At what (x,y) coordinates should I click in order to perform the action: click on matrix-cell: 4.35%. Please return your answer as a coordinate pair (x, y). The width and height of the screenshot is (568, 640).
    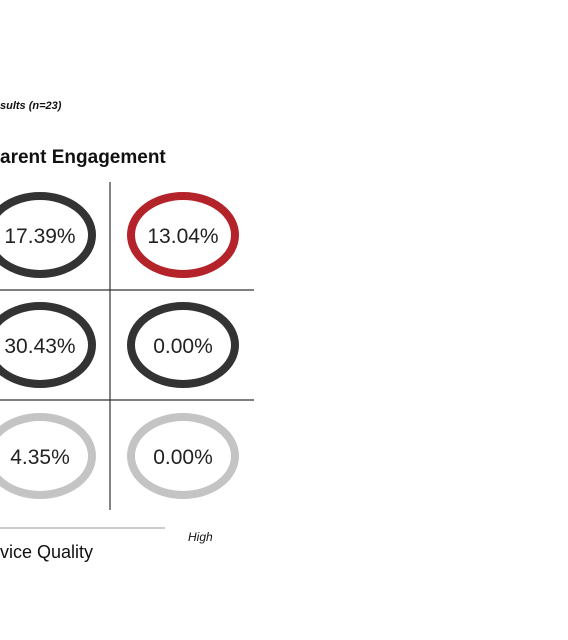
    Looking at the image, I should click on (48, 456).